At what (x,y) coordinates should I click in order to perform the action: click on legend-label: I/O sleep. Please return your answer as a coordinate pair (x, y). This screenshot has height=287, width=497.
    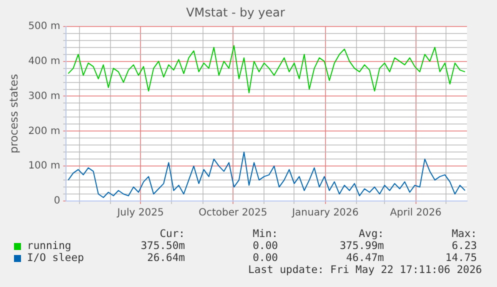
    Looking at the image, I should click on (55, 258).